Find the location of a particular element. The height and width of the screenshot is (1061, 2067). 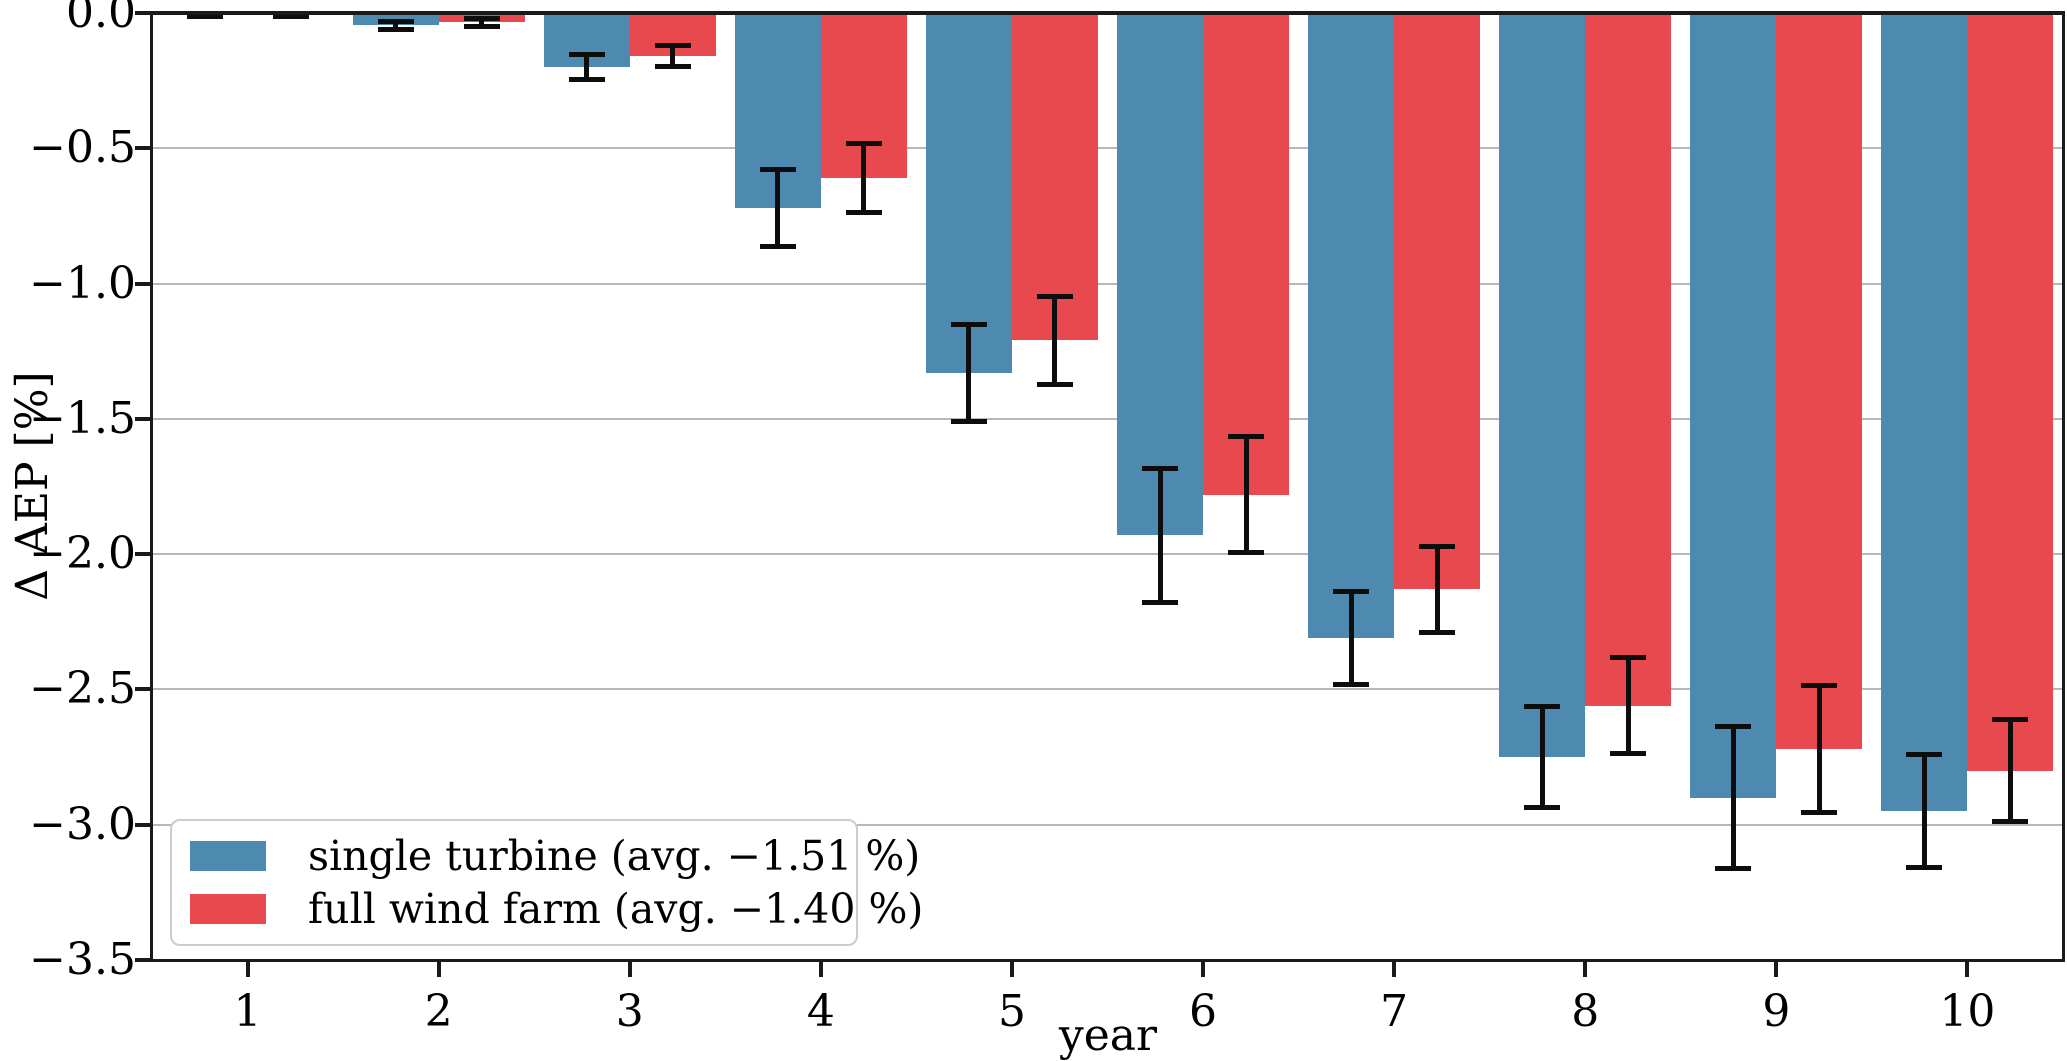

top-spine is located at coordinates (1107, 13).